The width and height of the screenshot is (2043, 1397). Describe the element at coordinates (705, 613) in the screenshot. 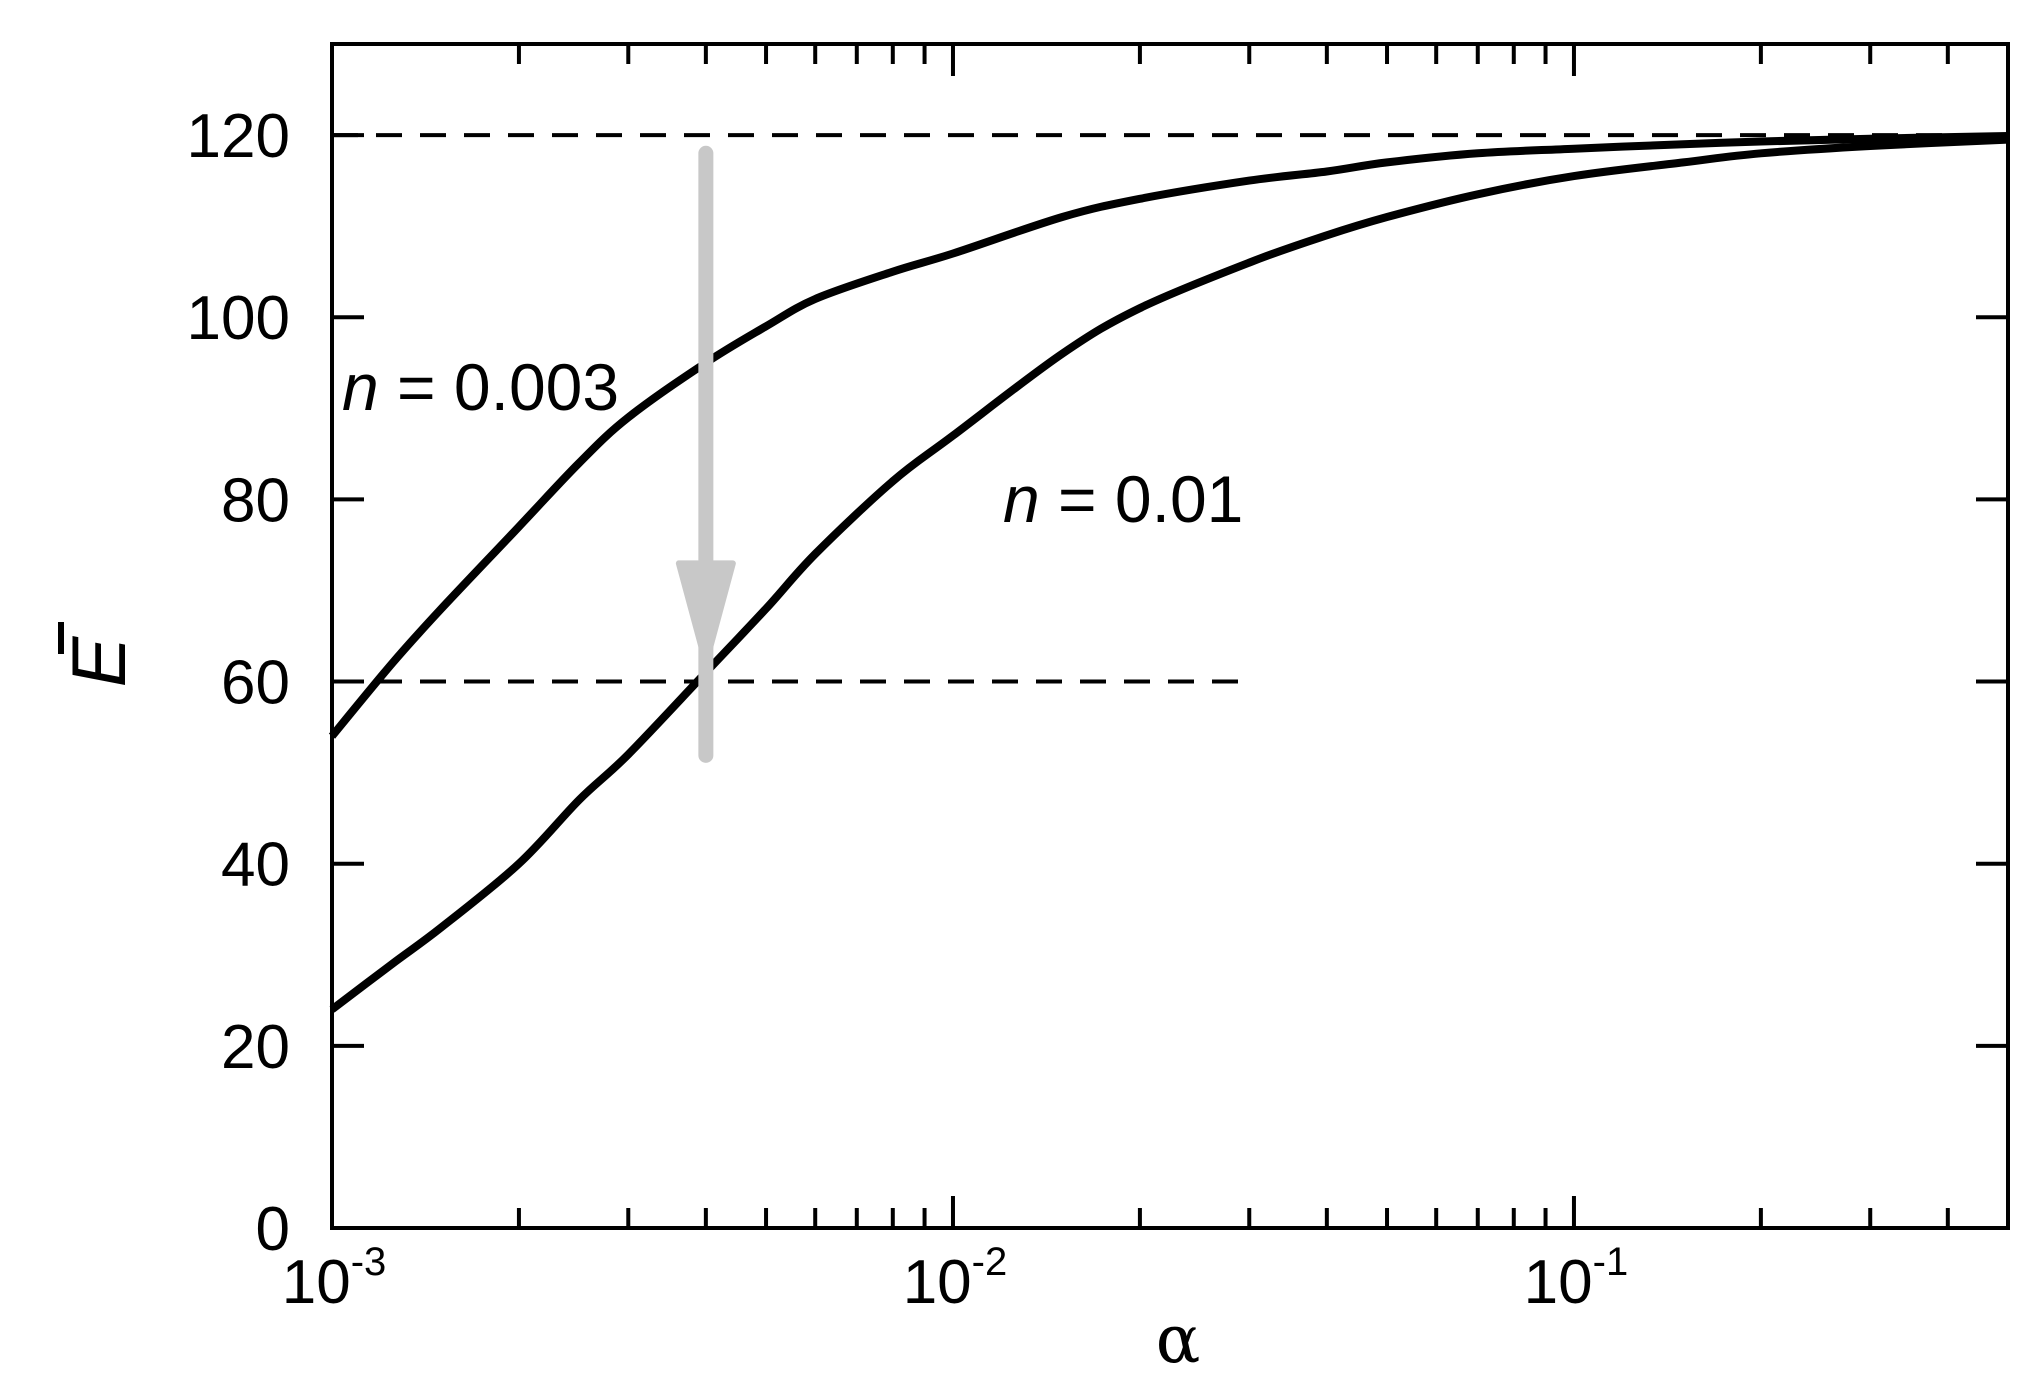

I see `arrow-head` at that location.